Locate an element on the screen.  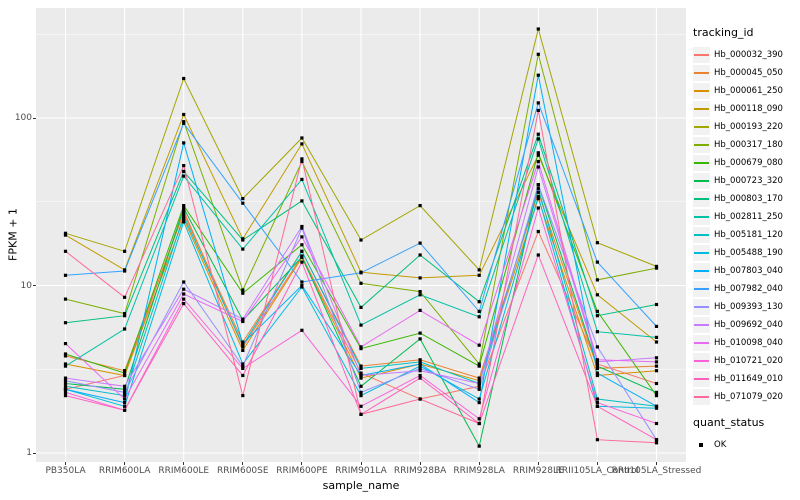
legend-title: tracking_id is located at coordinates (723, 32).